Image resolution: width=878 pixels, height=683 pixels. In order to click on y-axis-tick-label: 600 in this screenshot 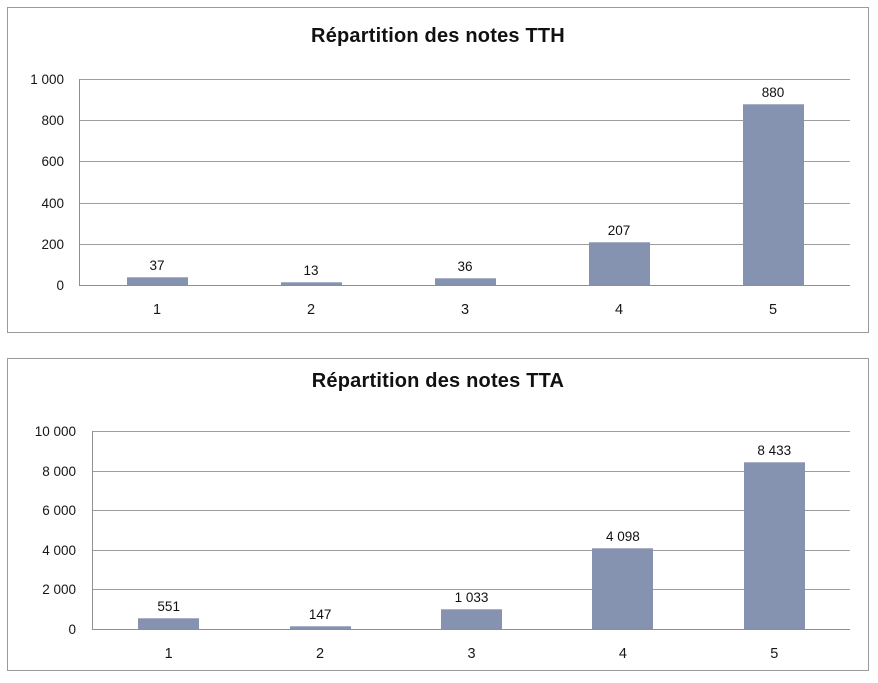, I will do `click(52, 161)`.